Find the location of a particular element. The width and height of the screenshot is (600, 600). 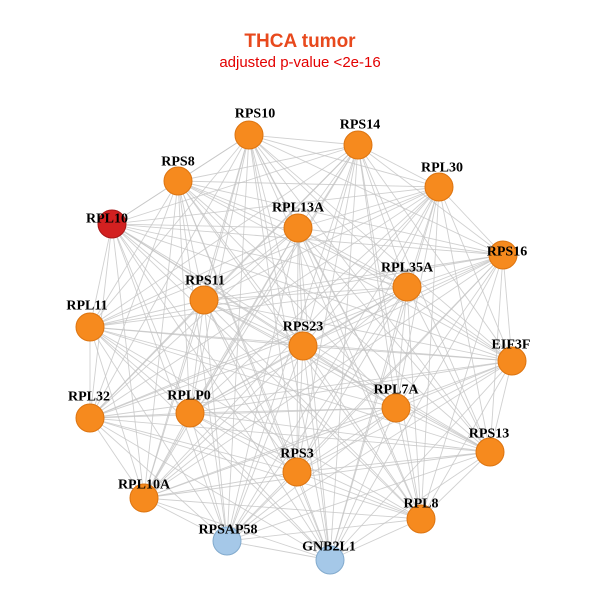

edge-RPS3-GNB2L1 is located at coordinates (313, 516).